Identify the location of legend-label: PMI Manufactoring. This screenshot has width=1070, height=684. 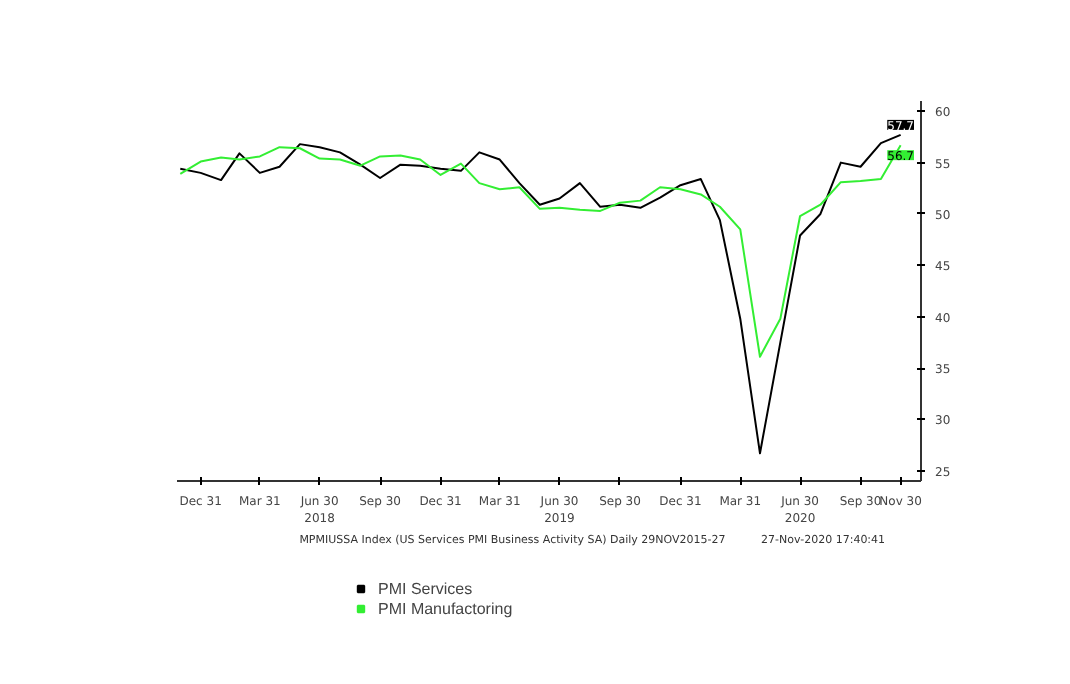
(445, 608).